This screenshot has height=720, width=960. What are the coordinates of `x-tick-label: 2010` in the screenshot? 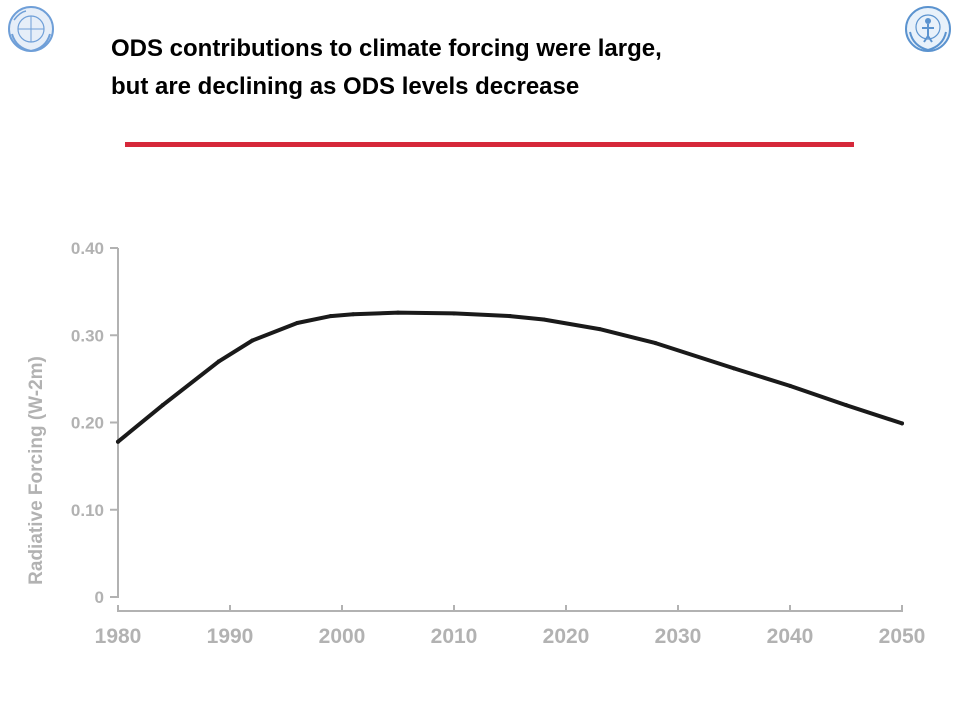 It's located at (454, 636).